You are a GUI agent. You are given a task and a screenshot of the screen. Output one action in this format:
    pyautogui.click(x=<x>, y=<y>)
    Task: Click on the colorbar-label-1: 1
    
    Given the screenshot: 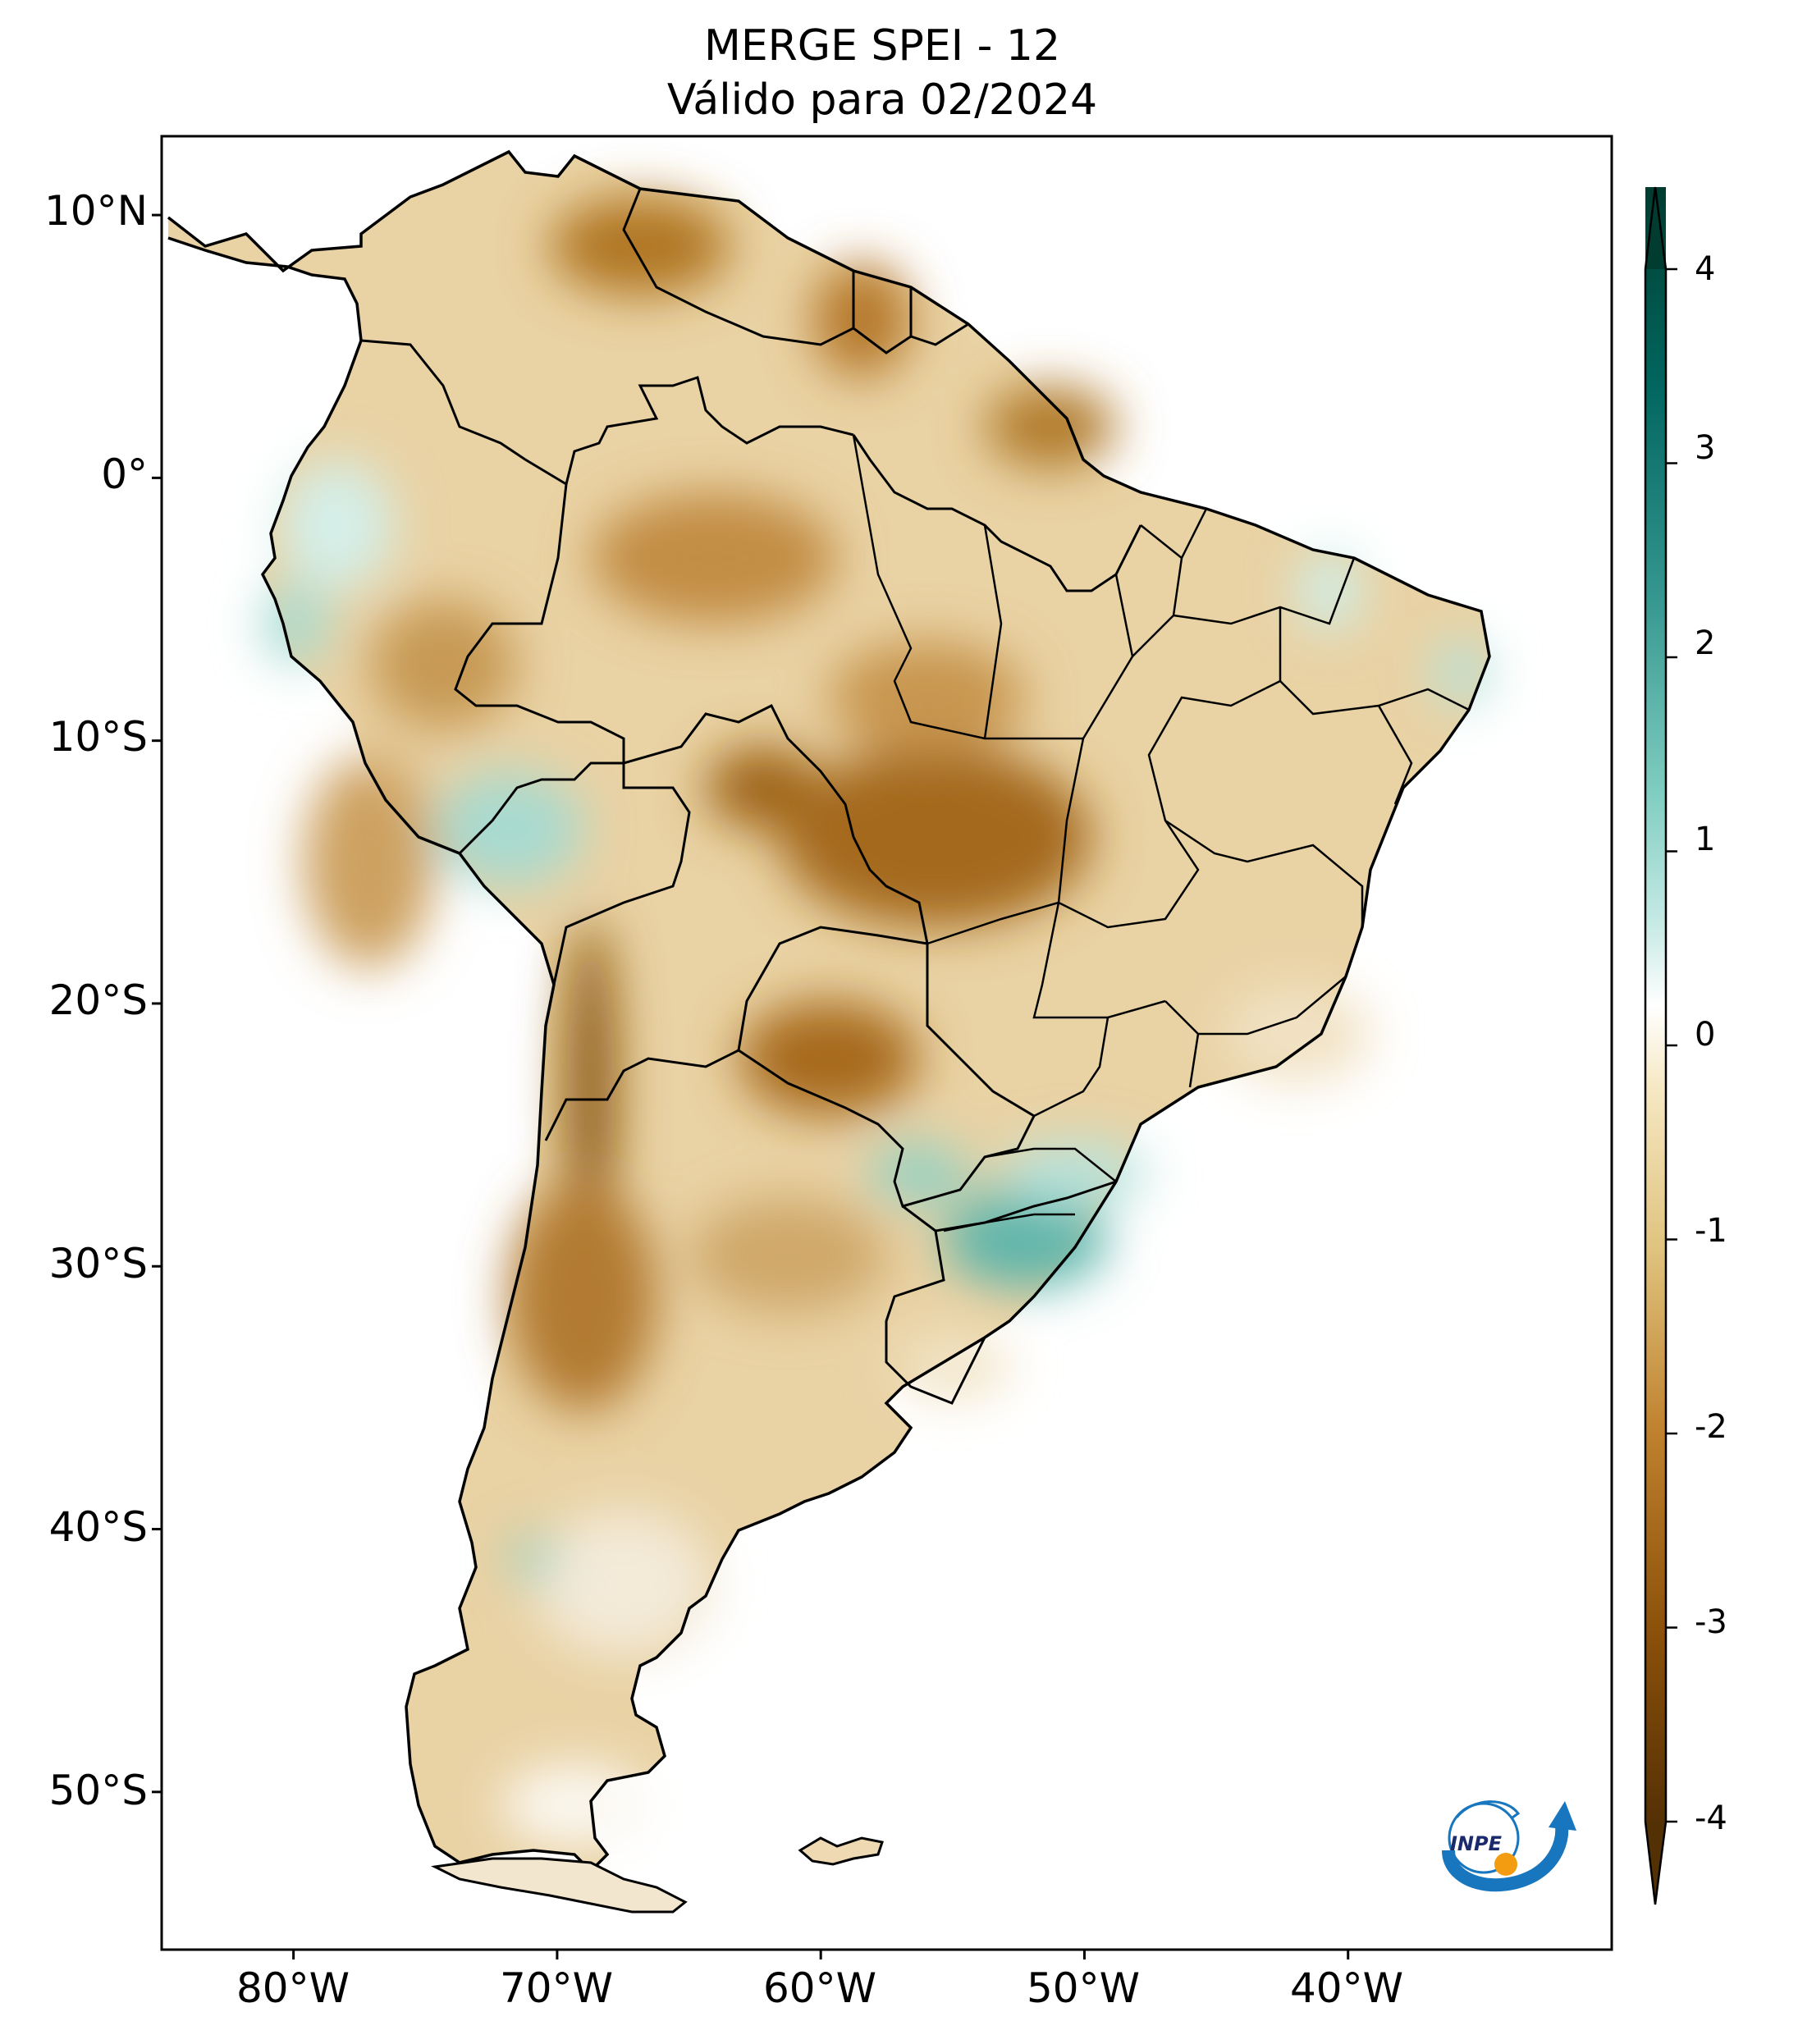 What is the action you would take?
    pyautogui.click(x=1705, y=839)
    